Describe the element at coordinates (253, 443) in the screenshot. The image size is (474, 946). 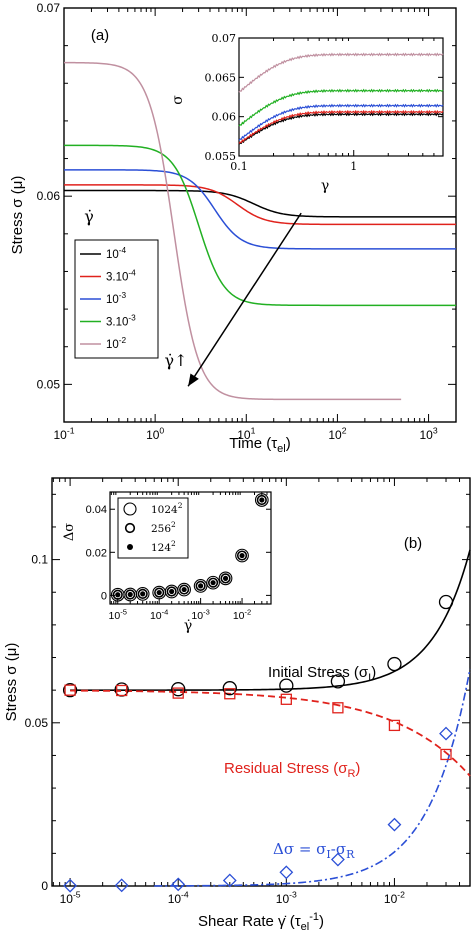
I see `panel-a-xlabel-main: Time (τ` at that location.